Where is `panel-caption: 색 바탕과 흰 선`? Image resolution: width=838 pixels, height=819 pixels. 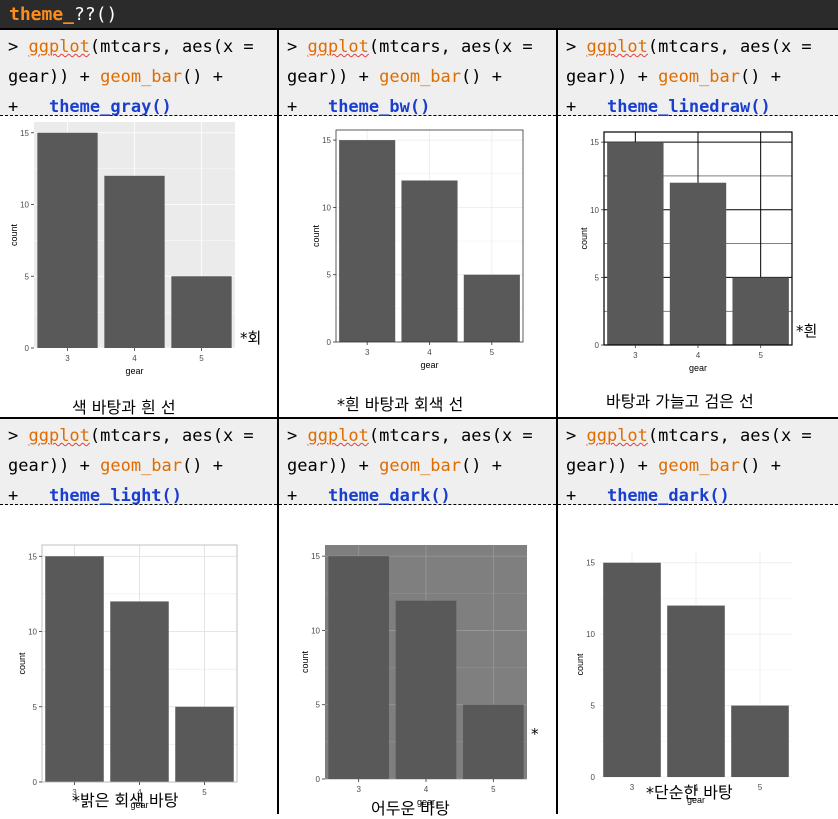 panel-caption: 색 바탕과 흰 선 is located at coordinates (124, 407).